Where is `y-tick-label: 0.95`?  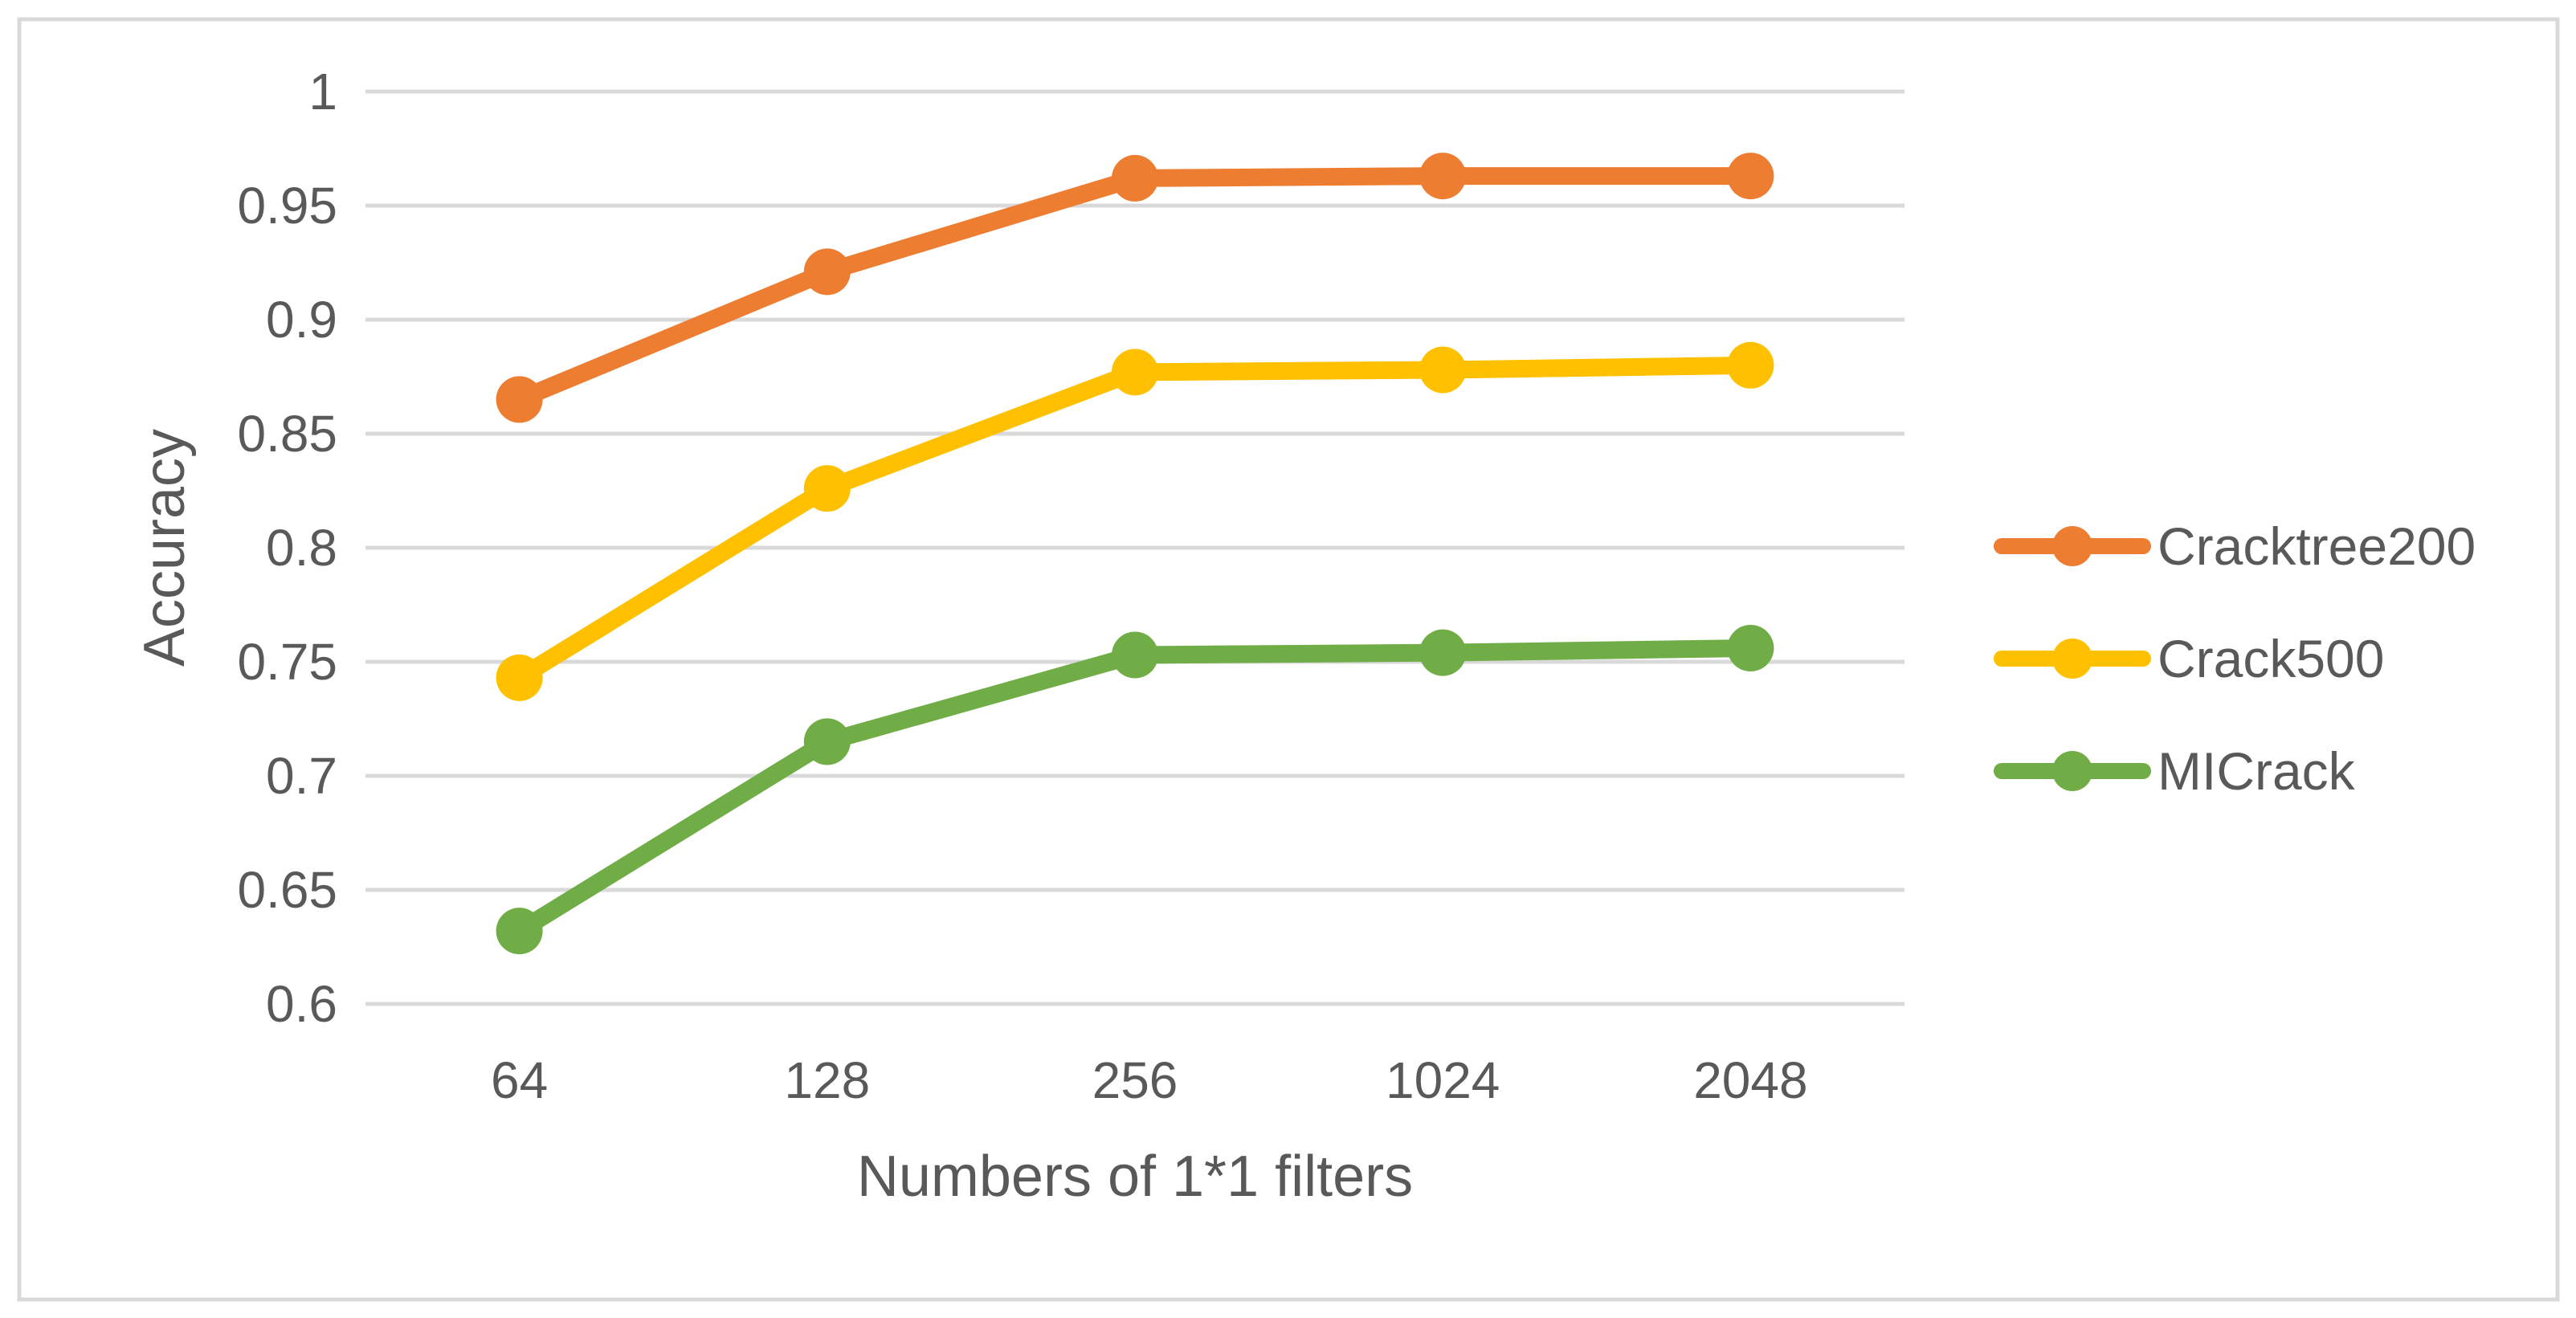 y-tick-label: 0.95 is located at coordinates (287, 206).